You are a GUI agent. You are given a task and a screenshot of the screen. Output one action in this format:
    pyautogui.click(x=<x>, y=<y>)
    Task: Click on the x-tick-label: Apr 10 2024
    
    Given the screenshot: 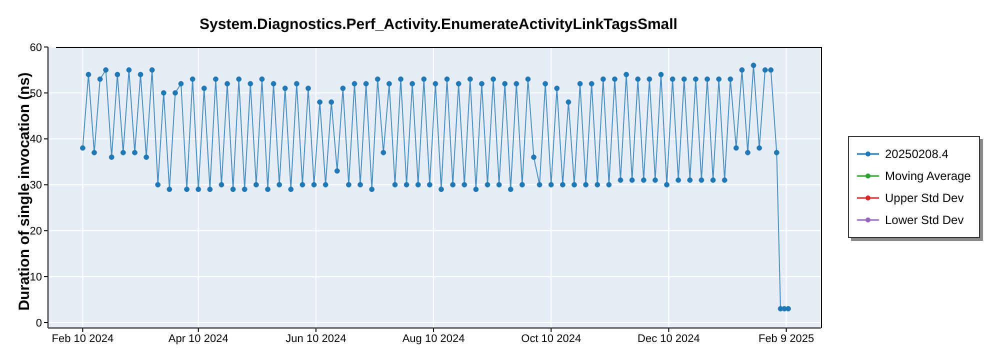 What is the action you would take?
    pyautogui.click(x=198, y=338)
    